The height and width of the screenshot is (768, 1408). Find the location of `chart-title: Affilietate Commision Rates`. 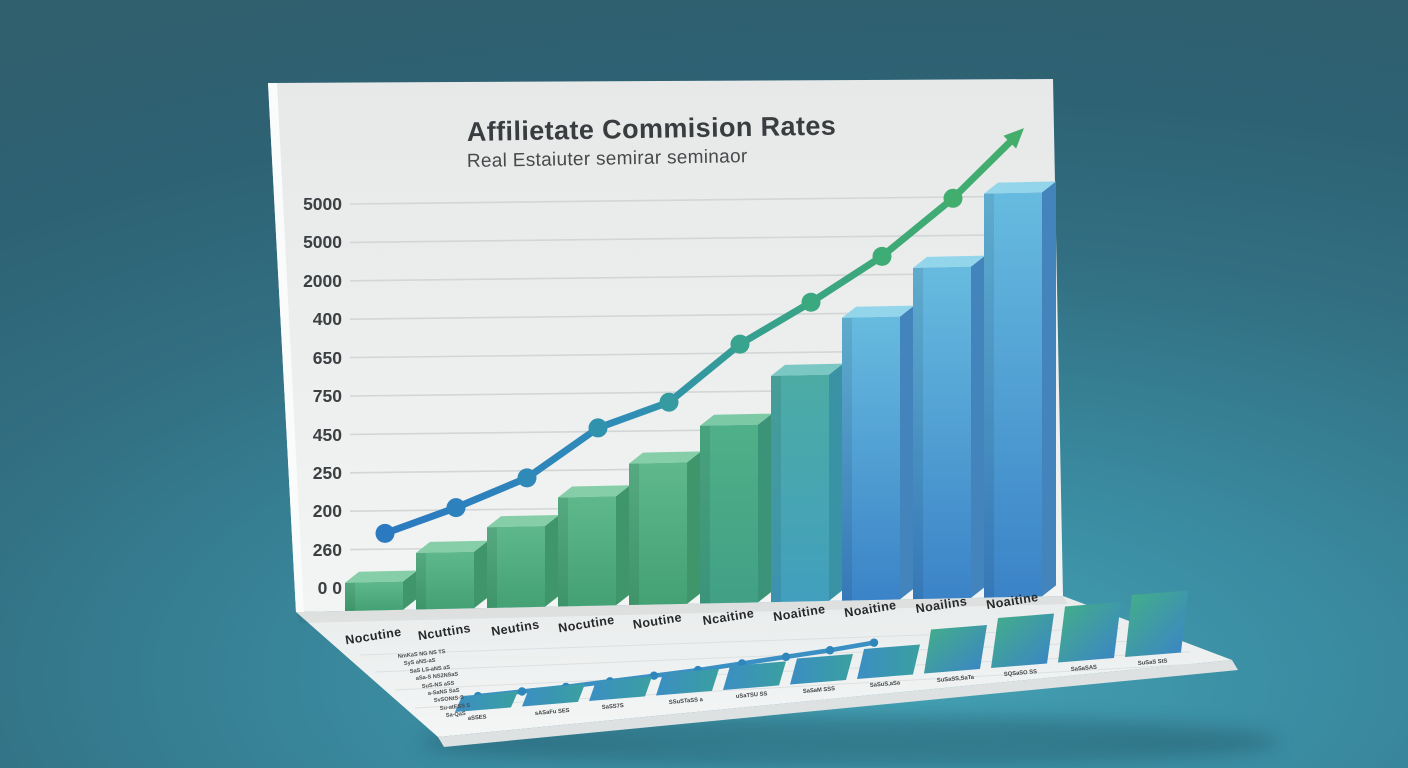

chart-title: Affilietate Commision Rates is located at coordinates (652, 129).